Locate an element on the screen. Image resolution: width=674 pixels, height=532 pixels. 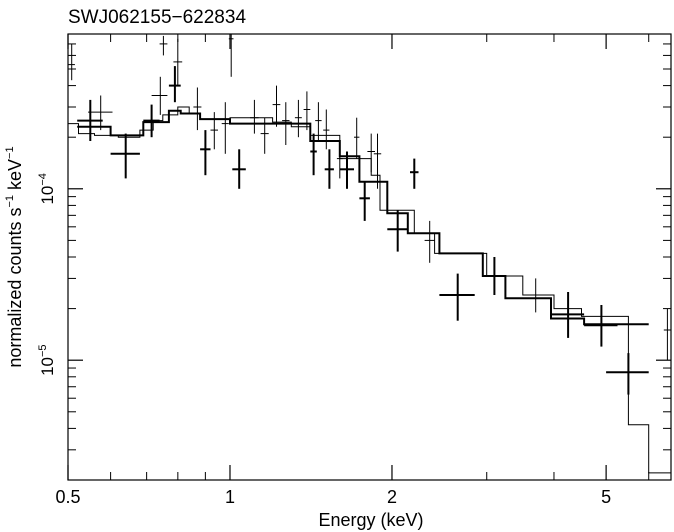
x-tick-label-2: 2 is located at coordinates (392, 497).